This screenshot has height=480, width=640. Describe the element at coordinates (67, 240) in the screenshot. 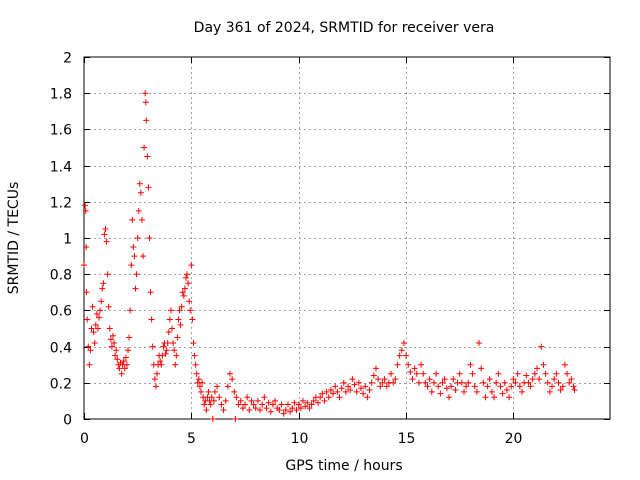

I see `y-tick-label: 1` at that location.